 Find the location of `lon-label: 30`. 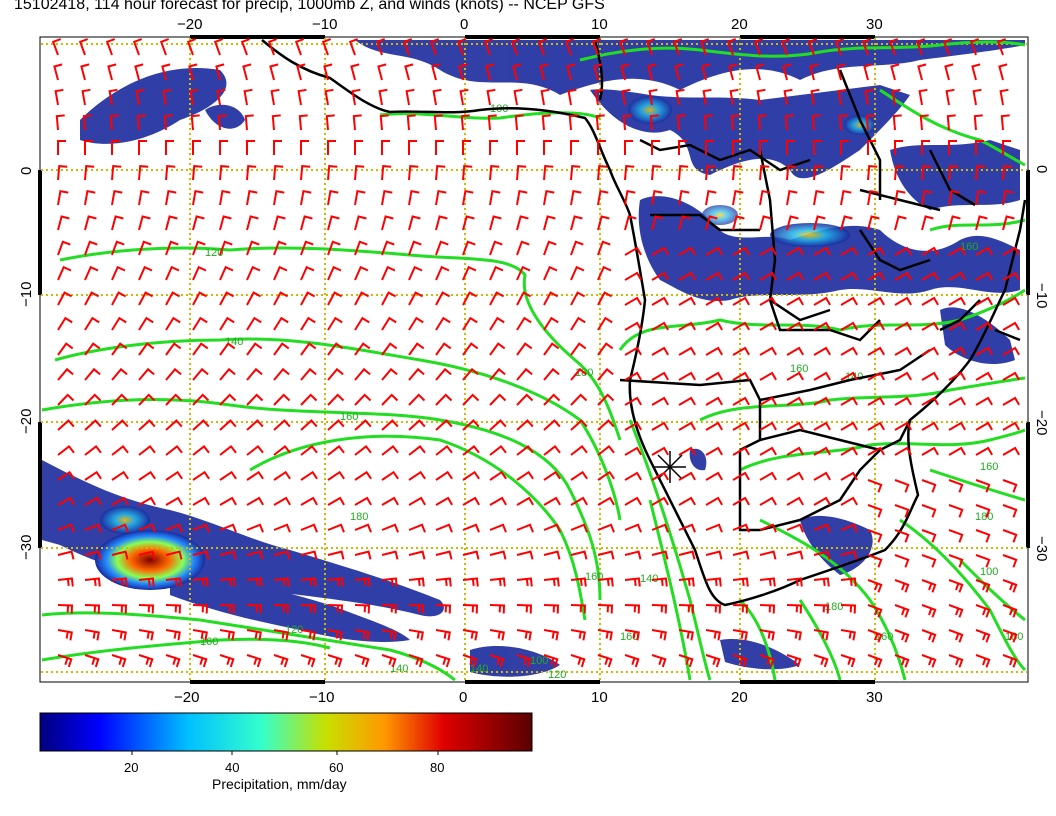

lon-label: 30 is located at coordinates (874, 697).